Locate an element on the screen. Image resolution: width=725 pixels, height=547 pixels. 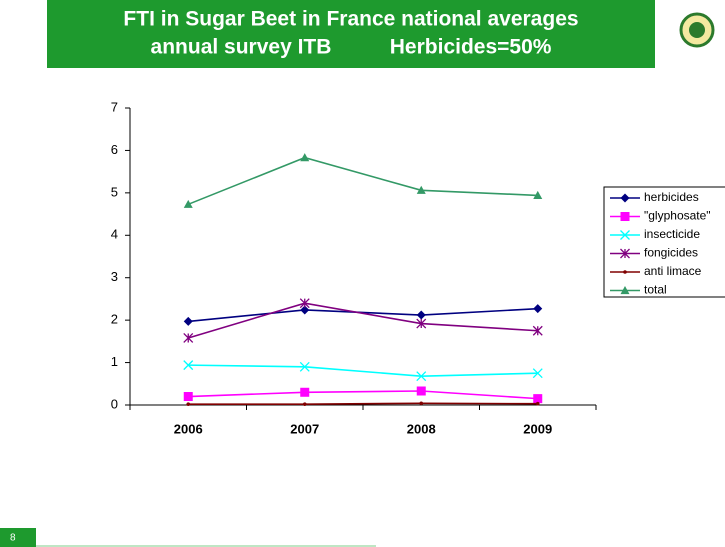
slide-number: 8 is located at coordinates (13, 538).